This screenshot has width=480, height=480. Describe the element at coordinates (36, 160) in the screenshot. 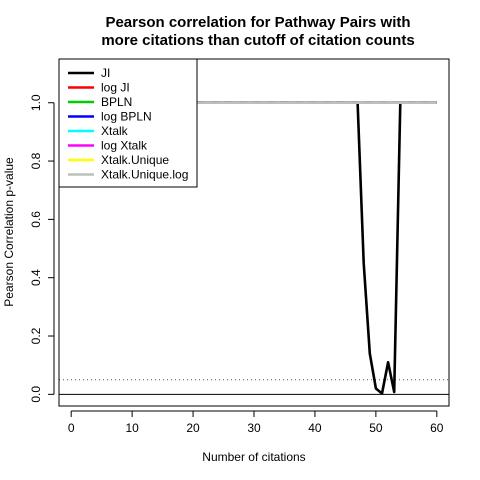

I see `y-tick-label: 0.8` at that location.